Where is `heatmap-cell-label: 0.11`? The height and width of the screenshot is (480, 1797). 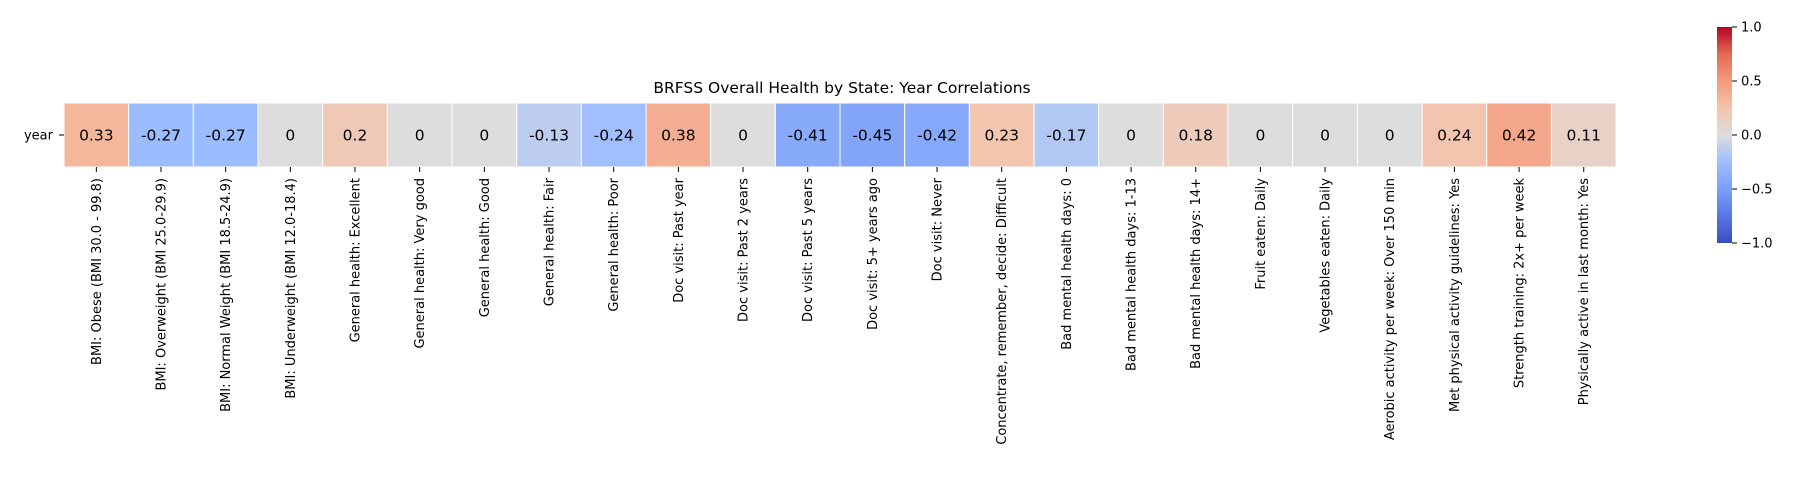
heatmap-cell-label: 0.11 is located at coordinates (1583, 136).